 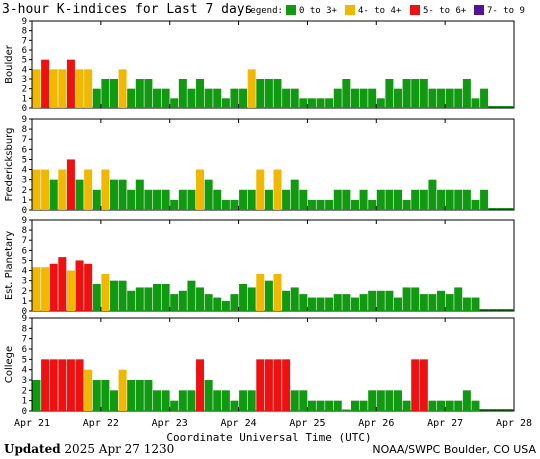 I want to click on legend-title: Legend:, so click(x=264, y=11).